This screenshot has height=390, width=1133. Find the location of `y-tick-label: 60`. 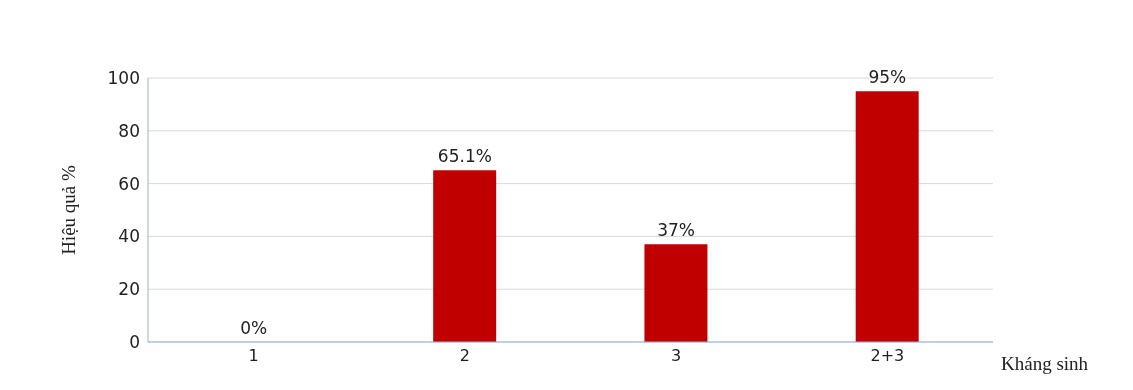

y-tick-label: 60 is located at coordinates (129, 183).